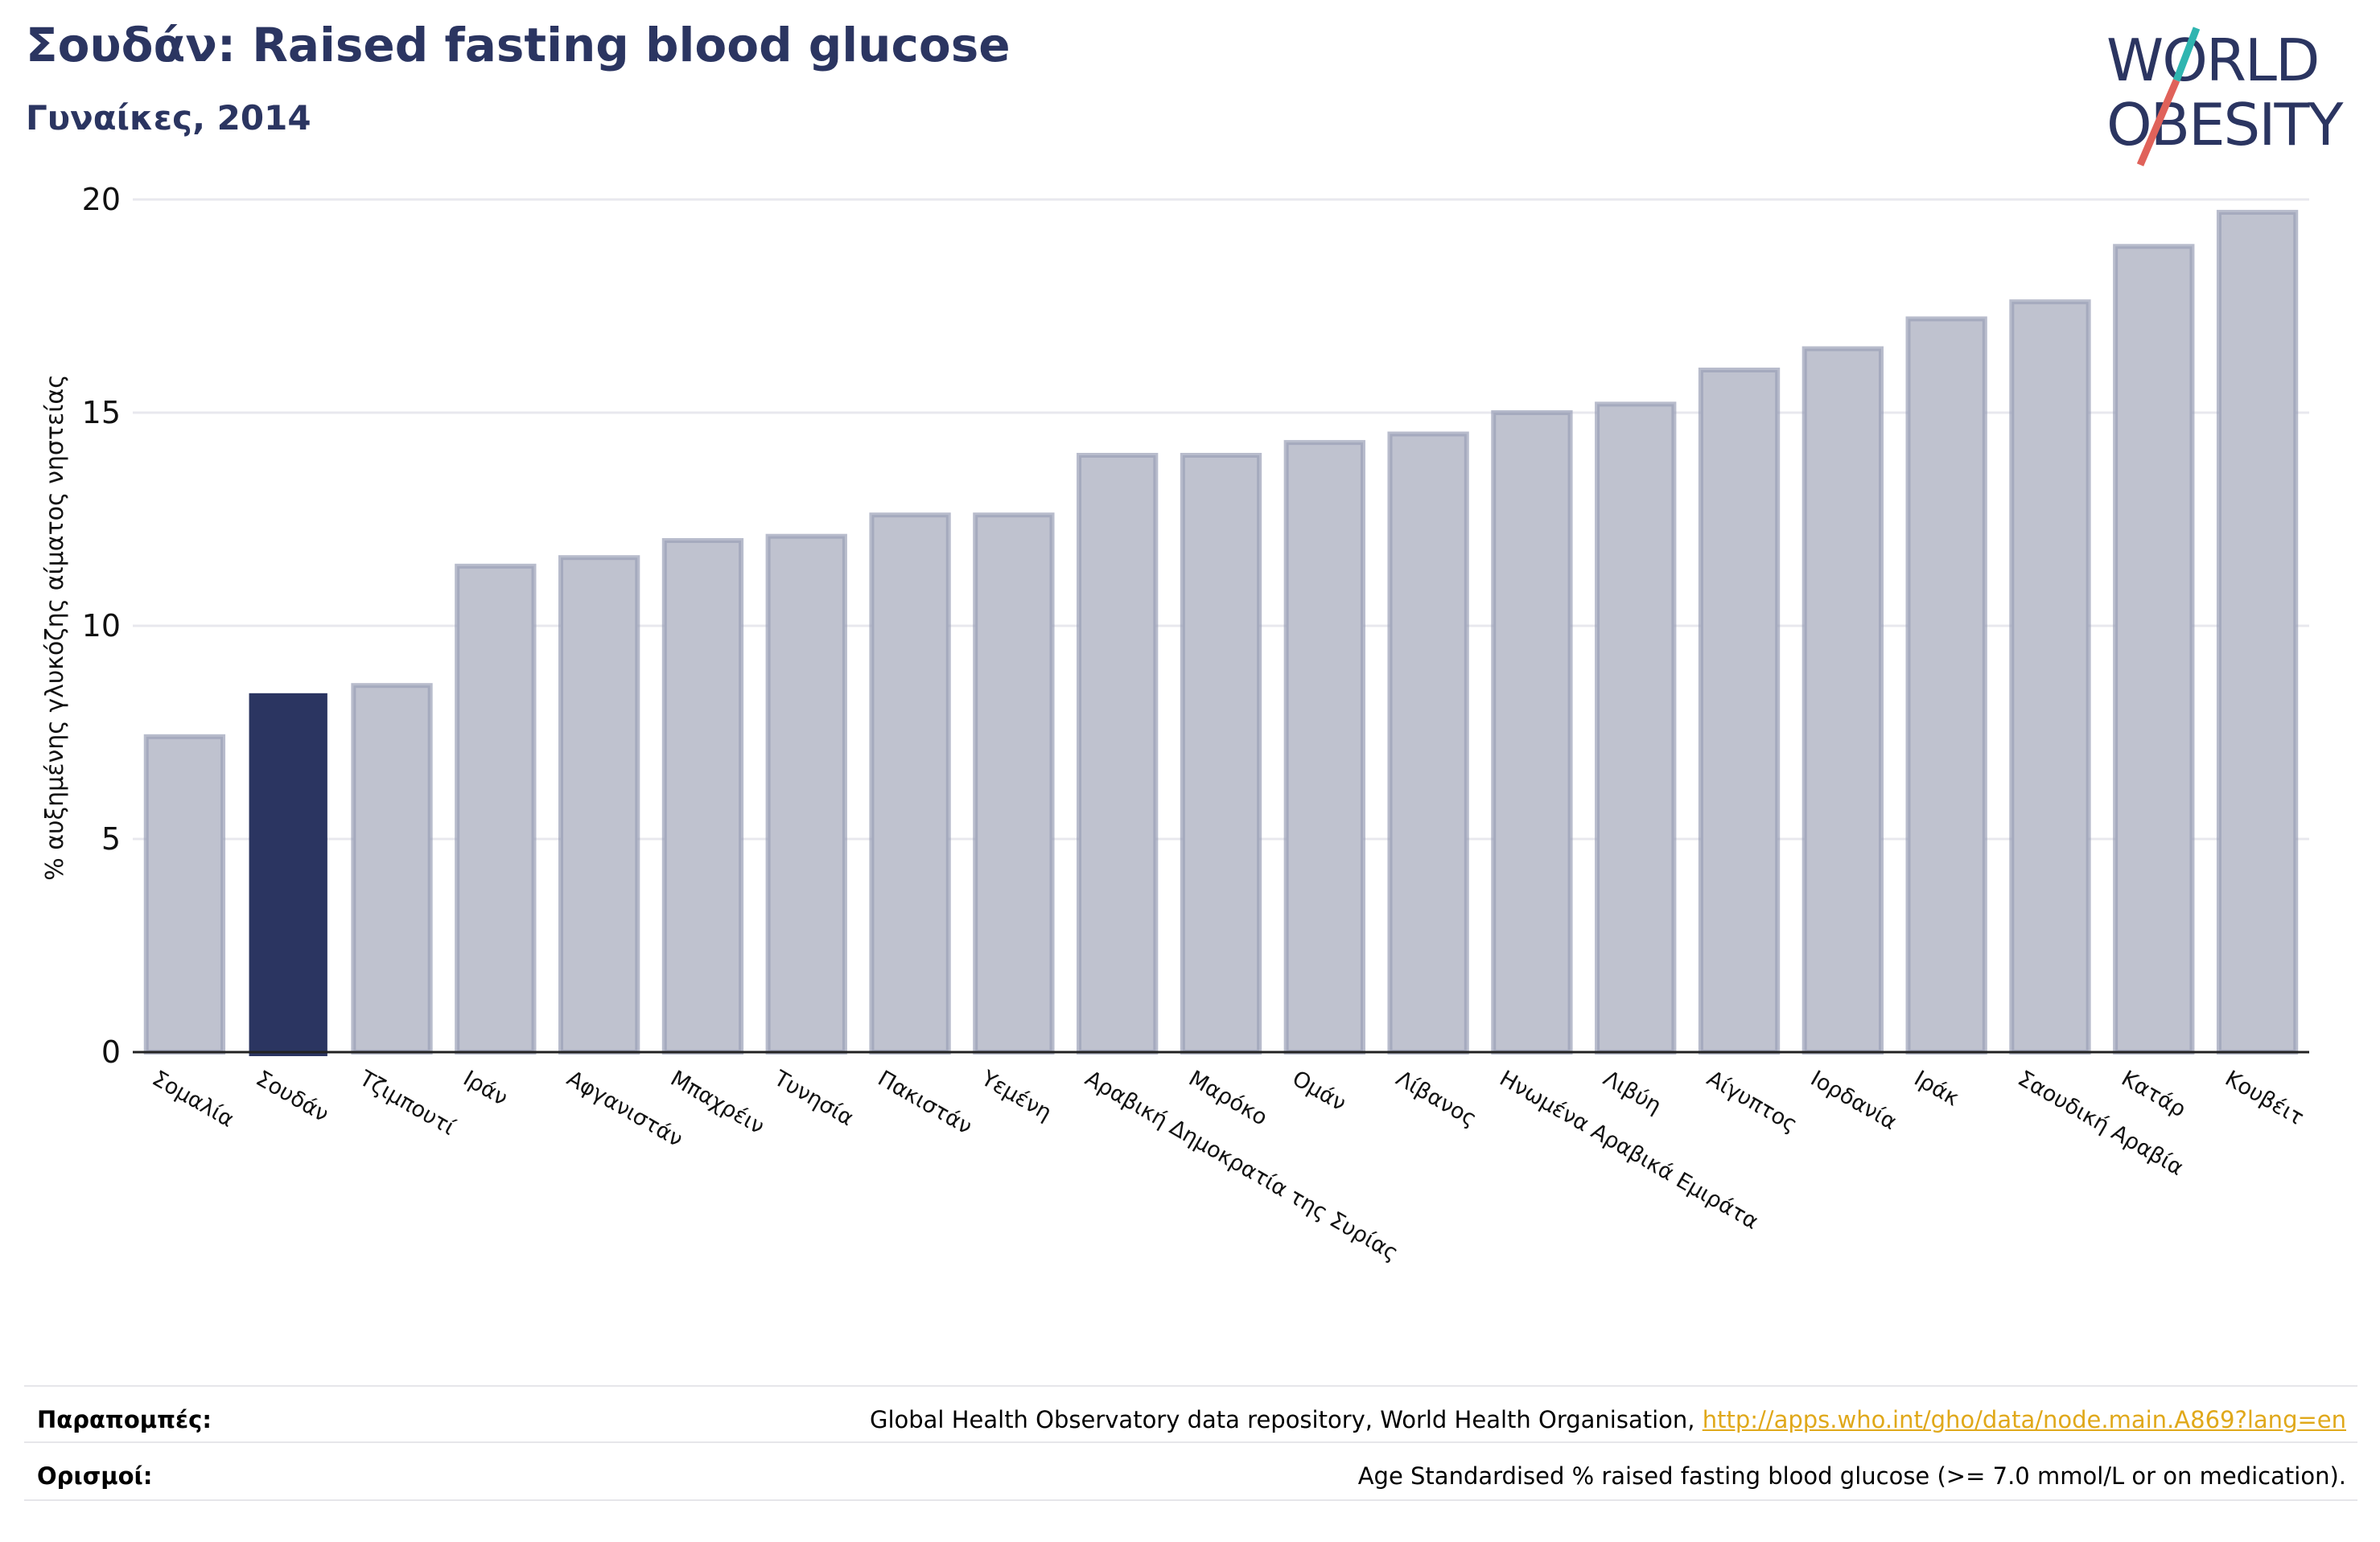 The image size is (2380, 1542). What do you see at coordinates (1016, 1096) in the screenshot?
I see `x-tick-label: Υεμένη` at bounding box center [1016, 1096].